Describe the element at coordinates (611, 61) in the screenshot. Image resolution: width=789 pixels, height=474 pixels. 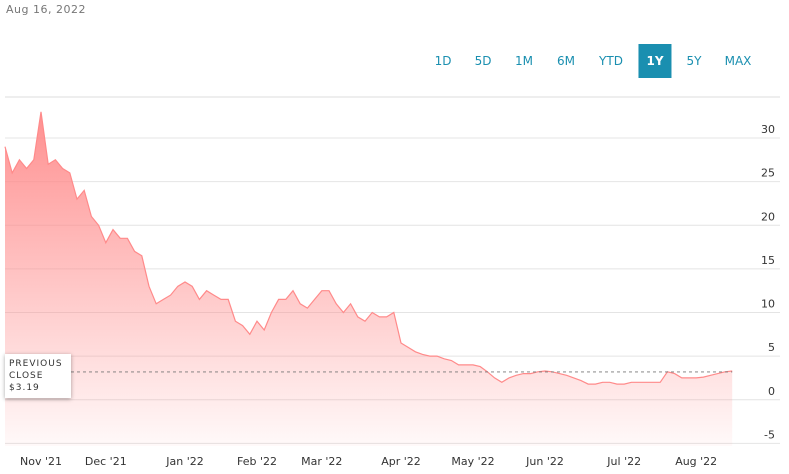
I see `range-button: YTD` at that location.